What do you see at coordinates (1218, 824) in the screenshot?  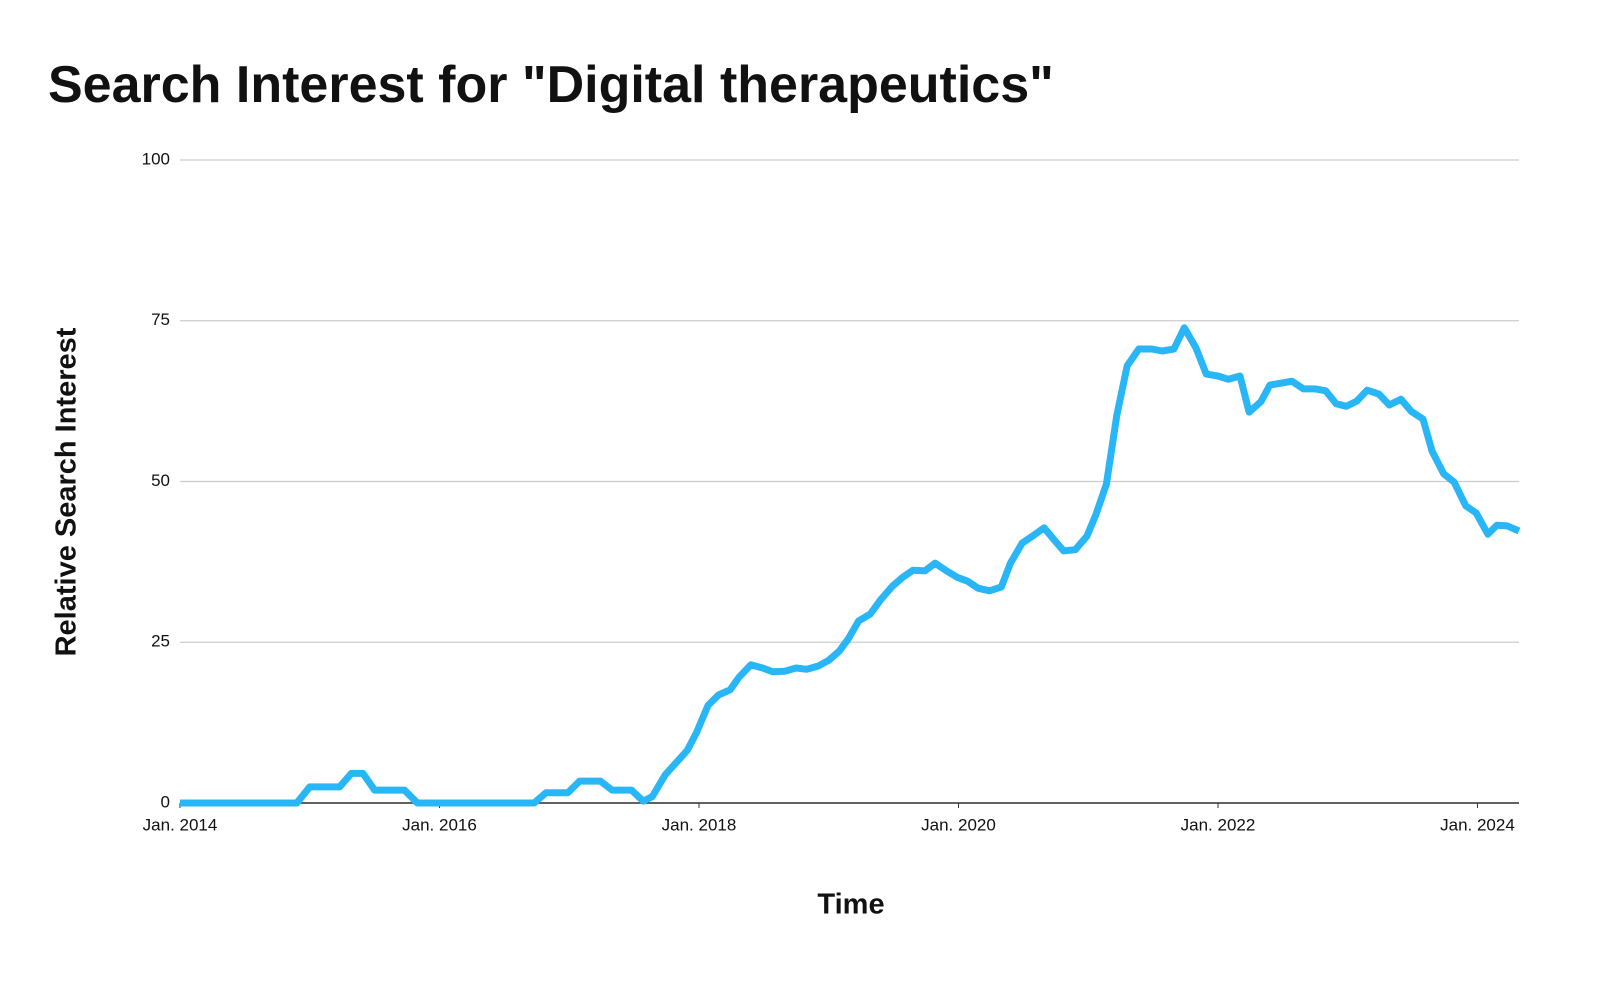 I see `x-tick-label: Jan. 2022` at bounding box center [1218, 824].